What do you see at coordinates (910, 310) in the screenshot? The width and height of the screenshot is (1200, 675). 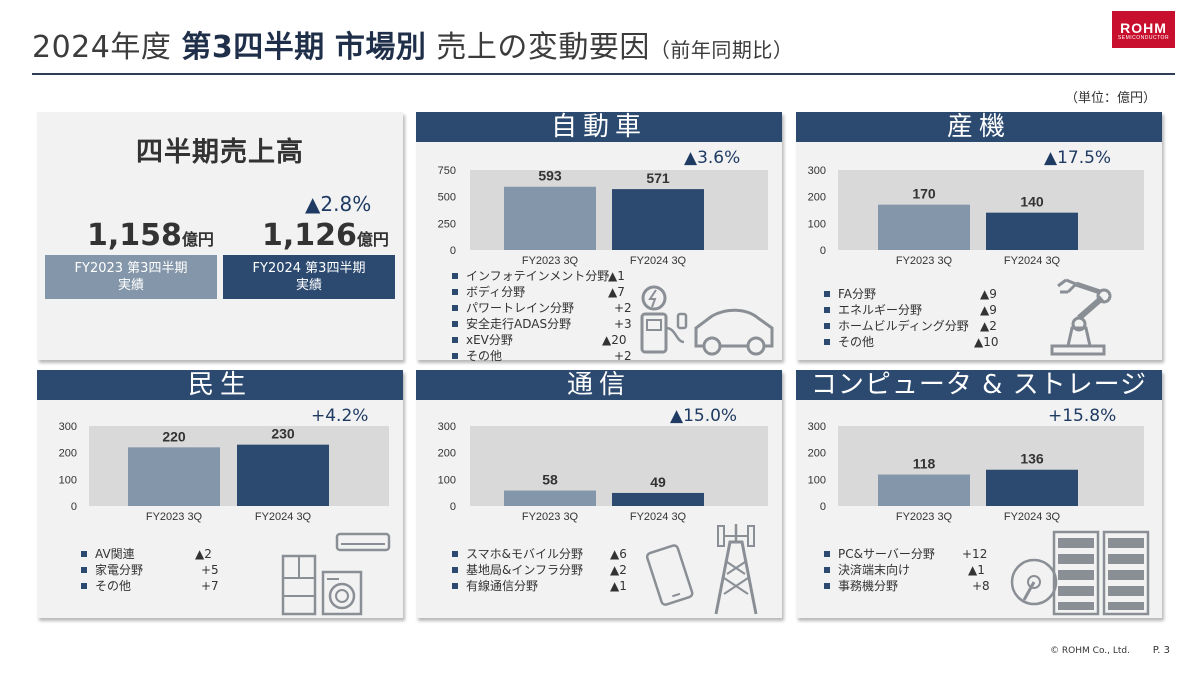 I see `legend-item: エネルギー分野 ▲9` at bounding box center [910, 310].